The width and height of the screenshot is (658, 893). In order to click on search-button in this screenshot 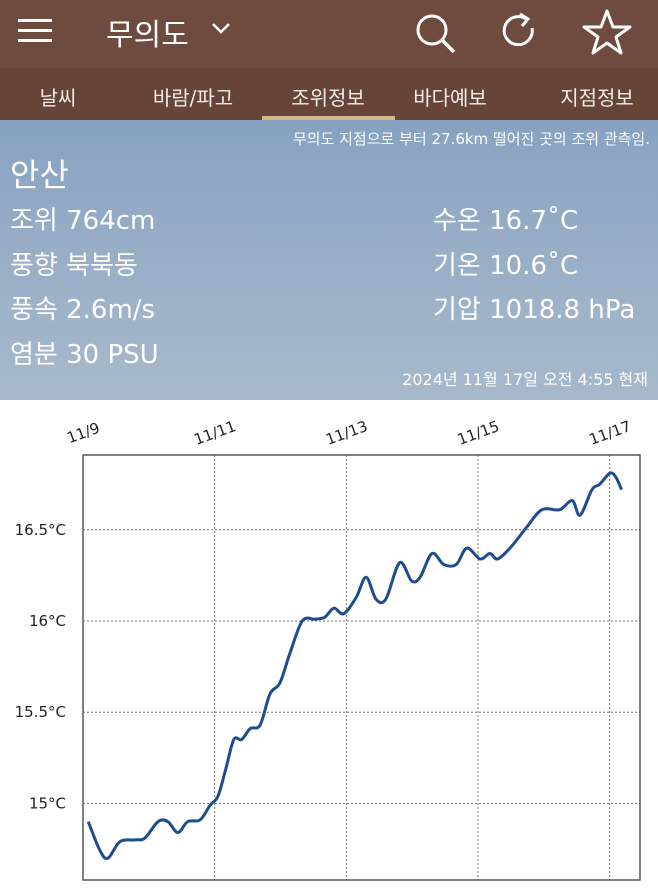, I will do `click(435, 33)`.